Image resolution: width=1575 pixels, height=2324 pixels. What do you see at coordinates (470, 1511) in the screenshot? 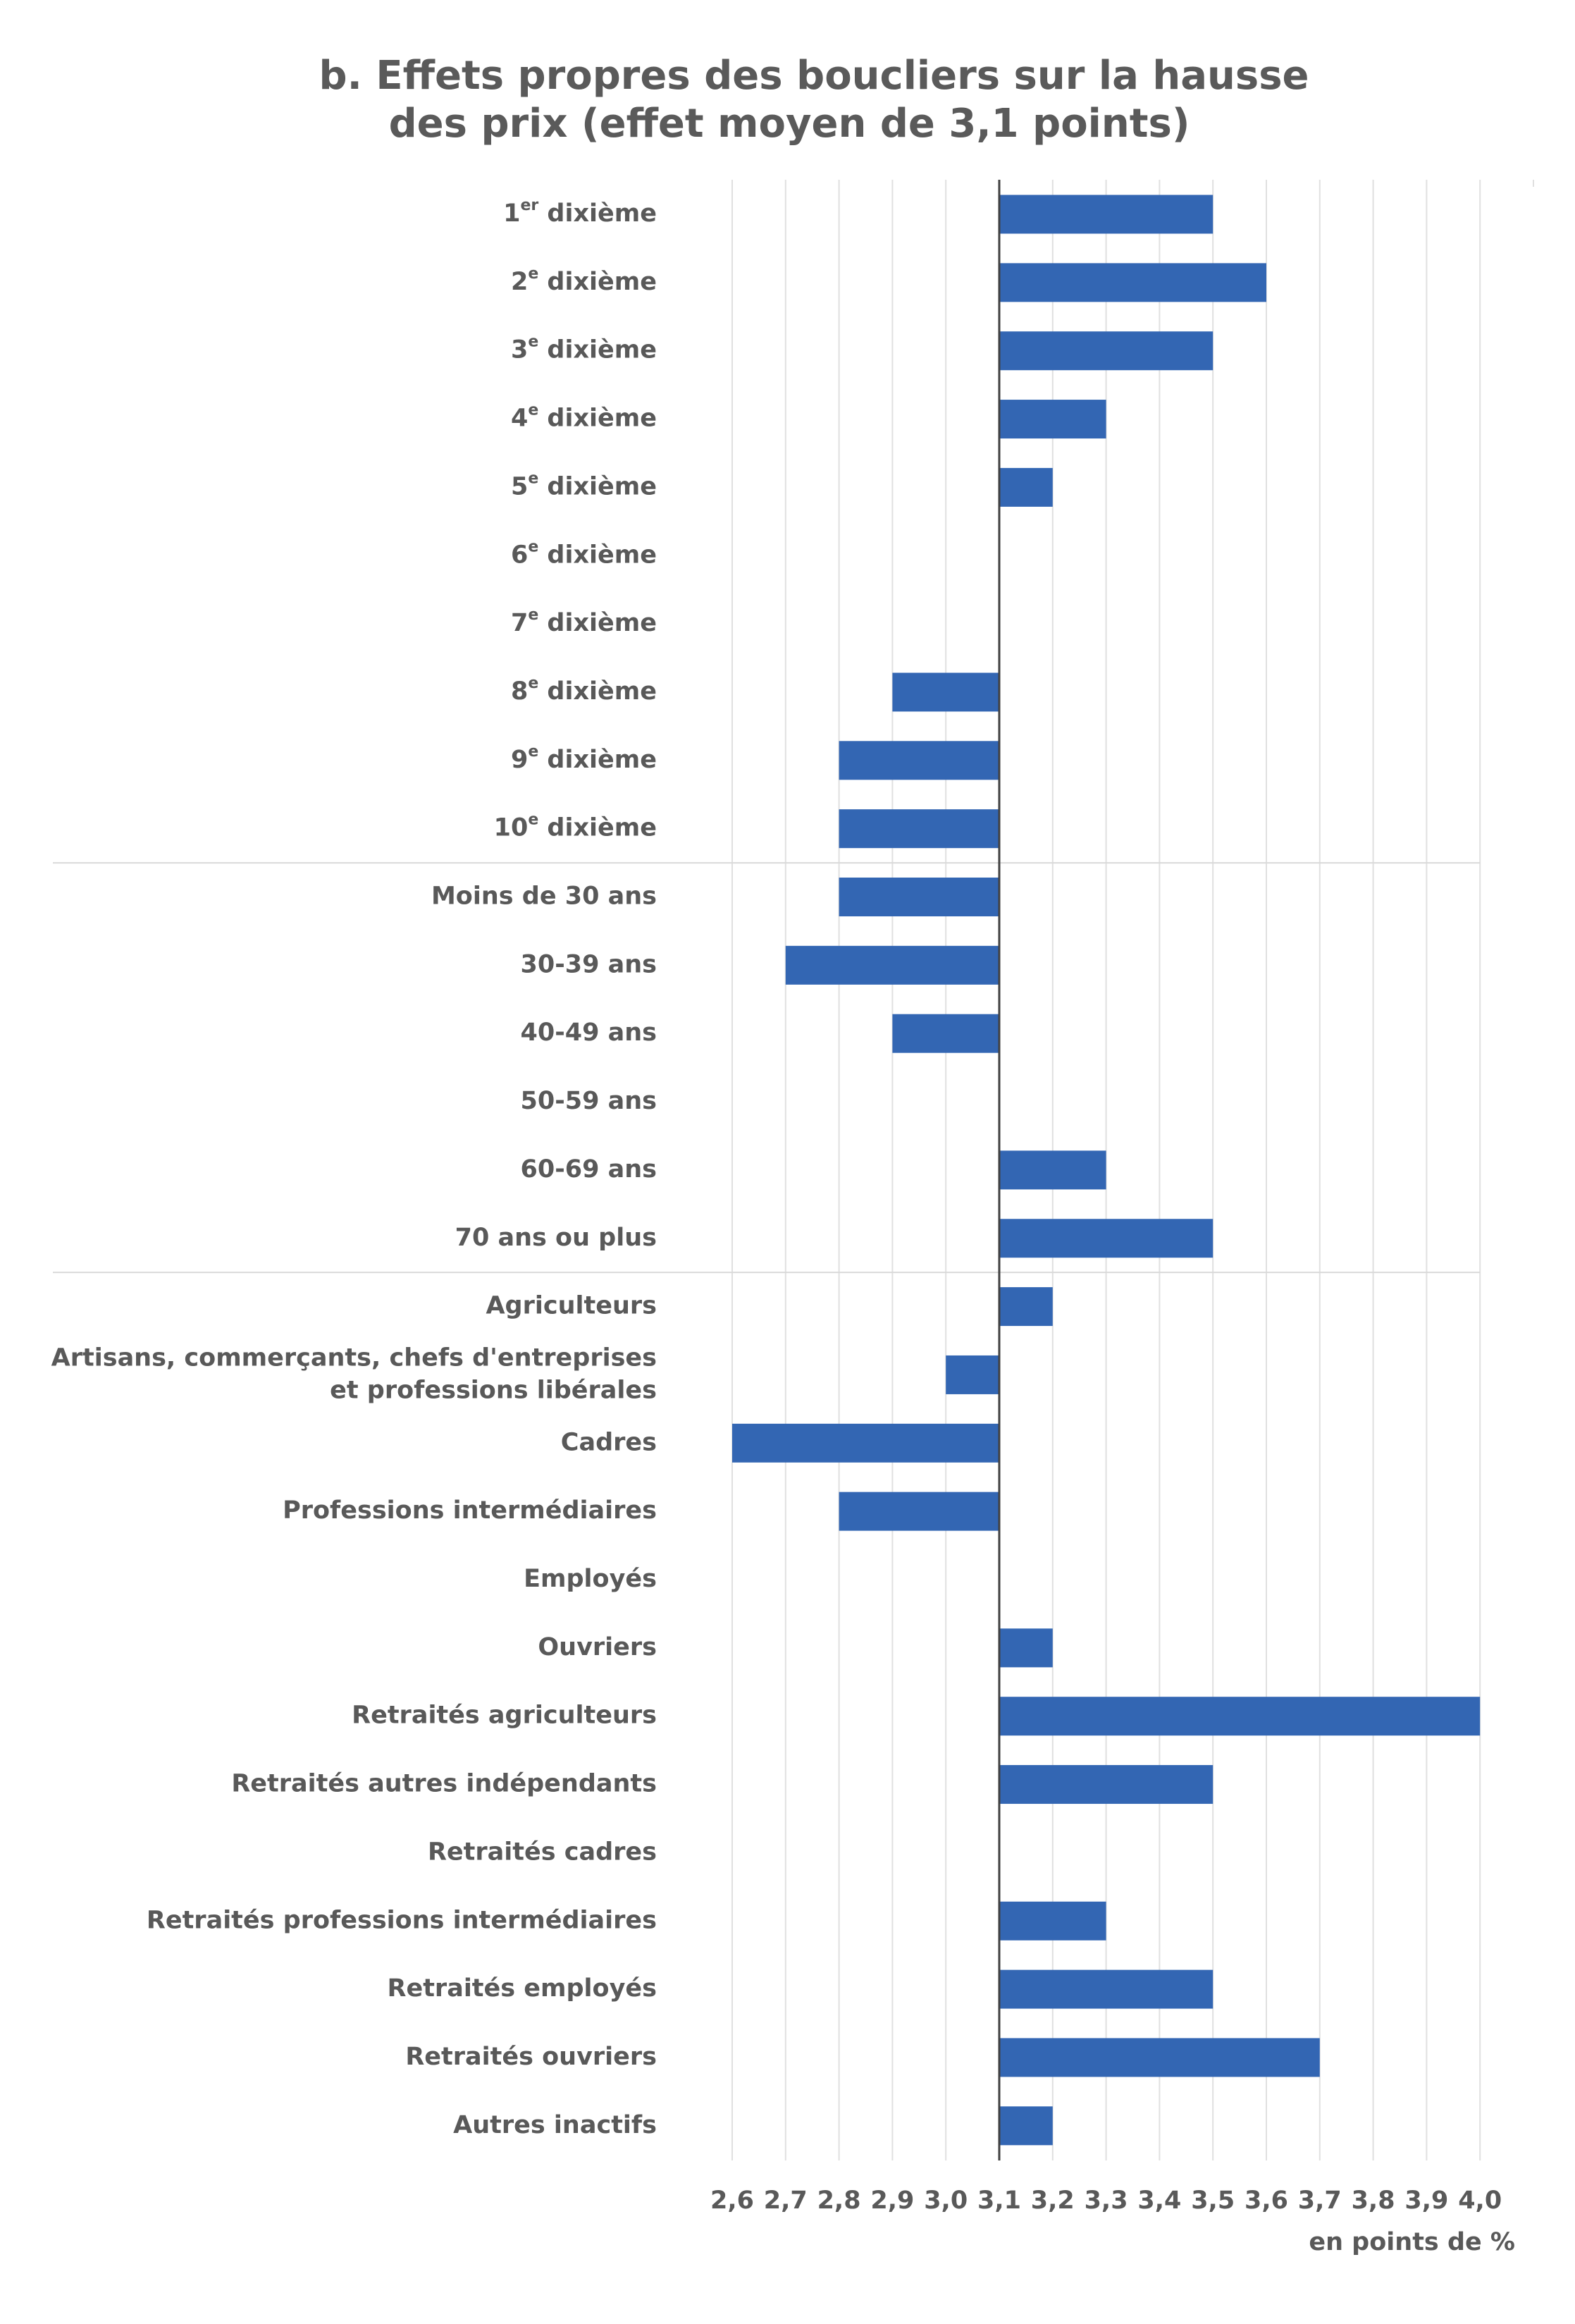
I see `category-label: Professions intermédiaires` at bounding box center [470, 1511].